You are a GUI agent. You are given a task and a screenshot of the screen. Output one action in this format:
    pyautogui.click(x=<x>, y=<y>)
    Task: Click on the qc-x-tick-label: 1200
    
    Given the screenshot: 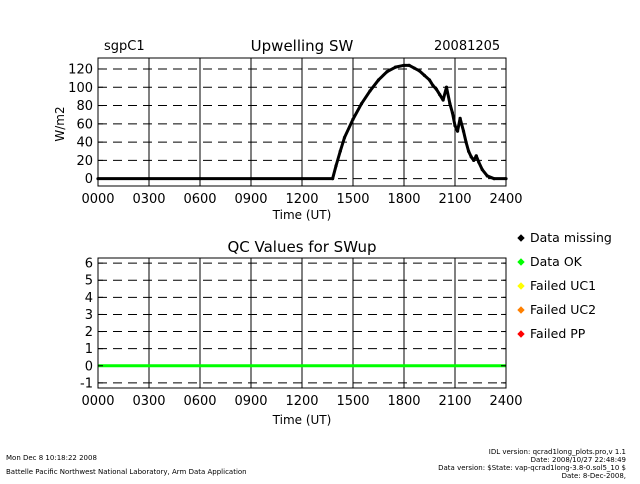 What is the action you would take?
    pyautogui.click(x=301, y=401)
    